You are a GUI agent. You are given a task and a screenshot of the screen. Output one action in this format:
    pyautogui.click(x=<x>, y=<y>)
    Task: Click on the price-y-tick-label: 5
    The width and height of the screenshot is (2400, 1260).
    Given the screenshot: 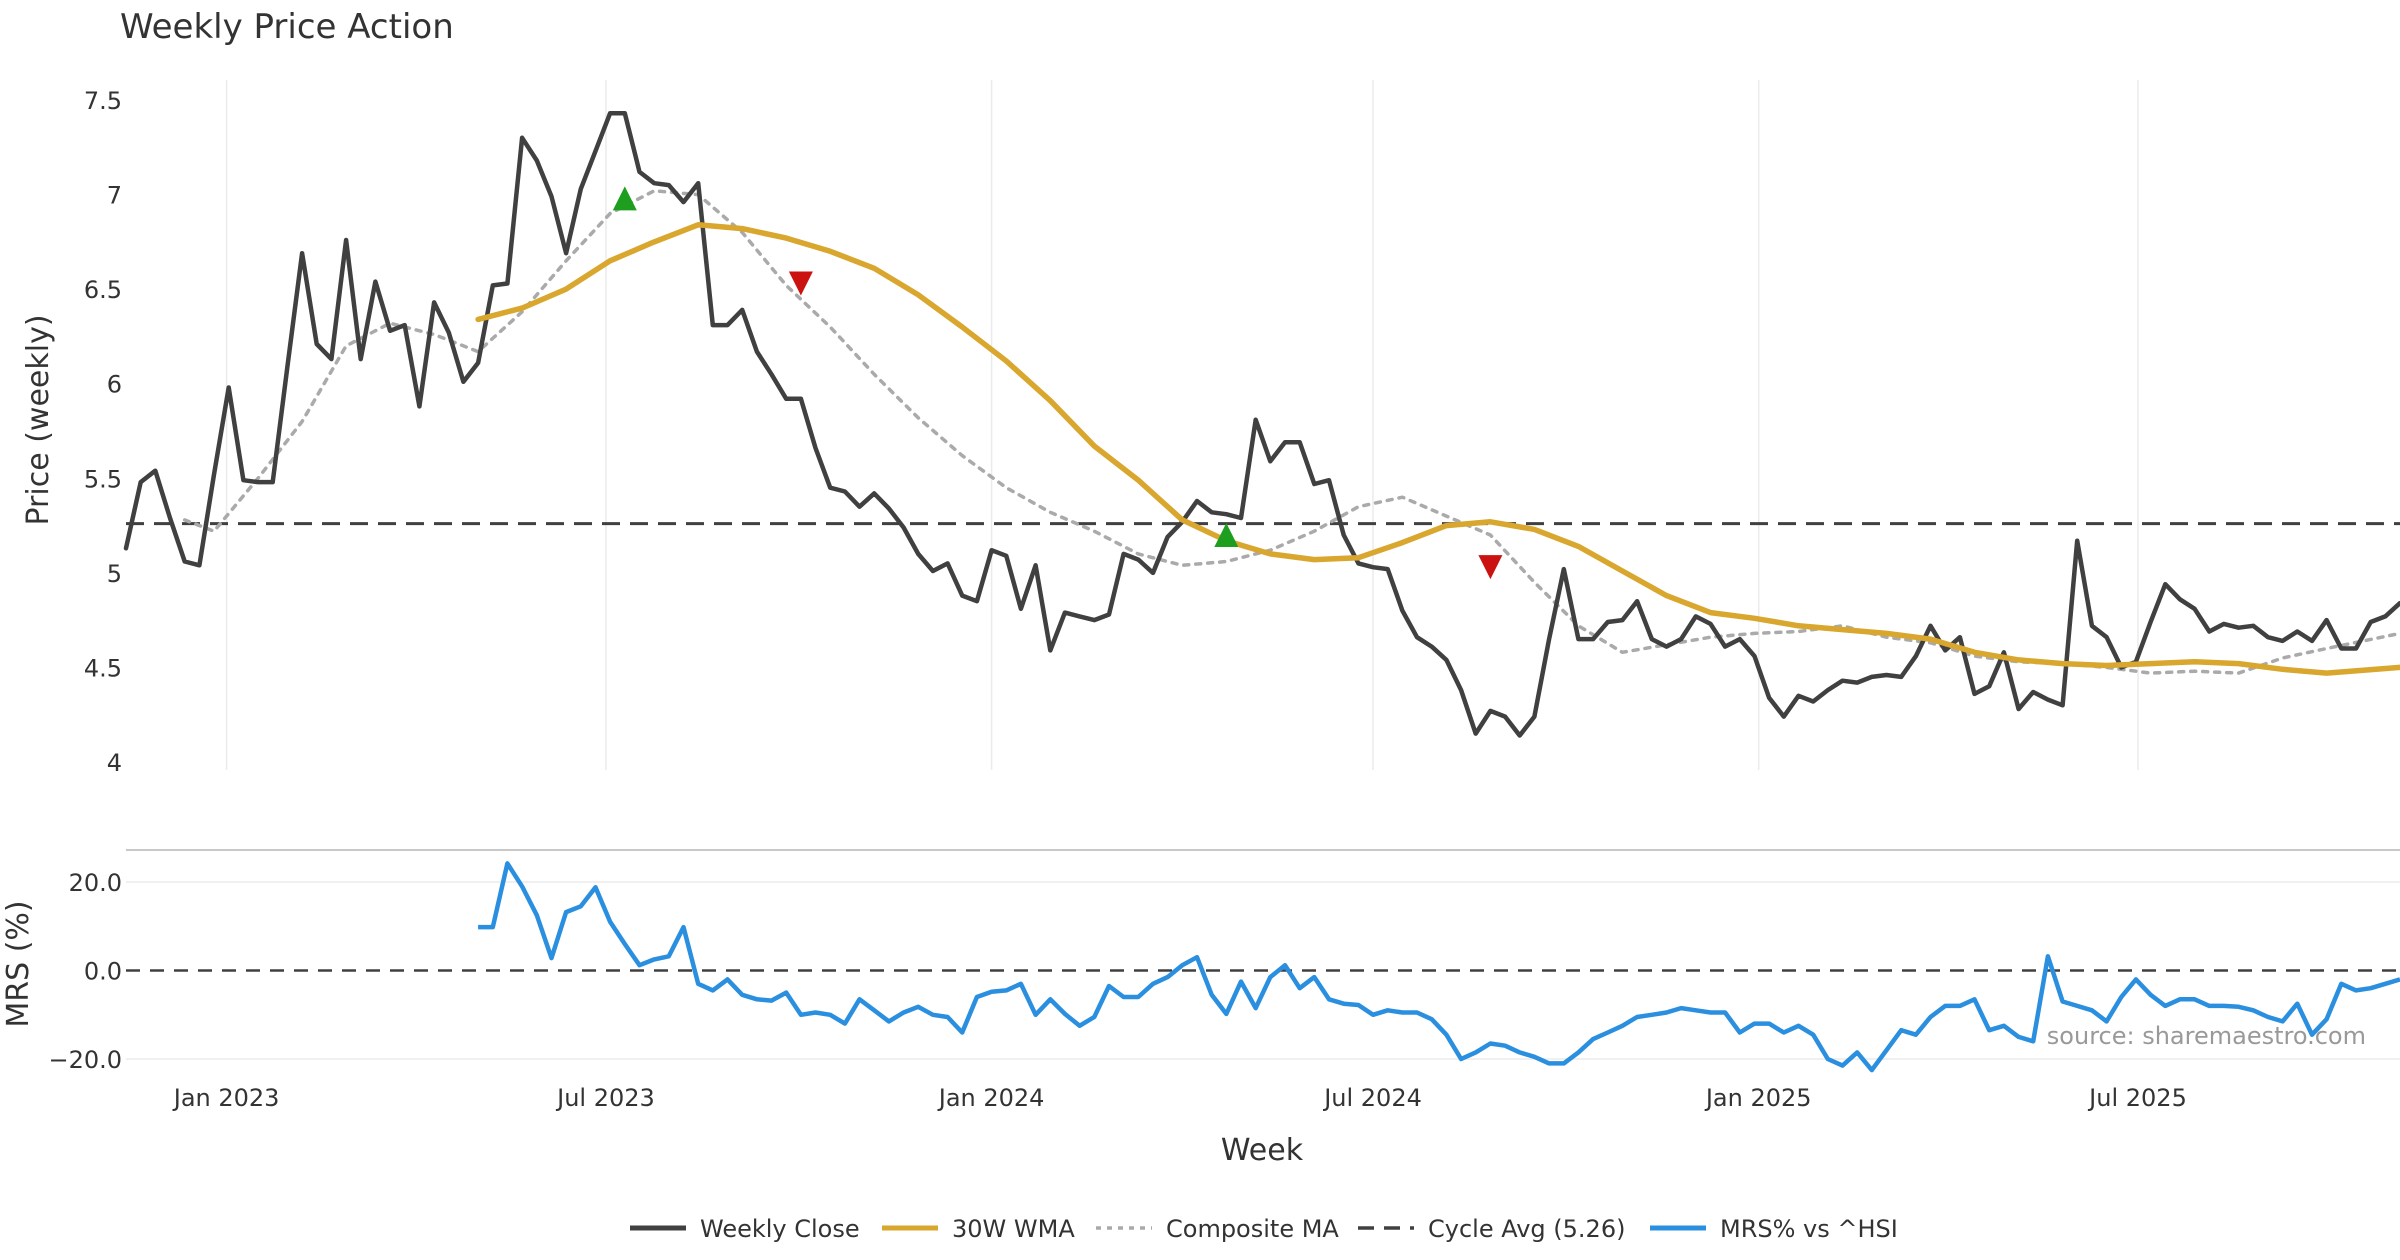 What is the action you would take?
    pyautogui.click(x=114, y=574)
    